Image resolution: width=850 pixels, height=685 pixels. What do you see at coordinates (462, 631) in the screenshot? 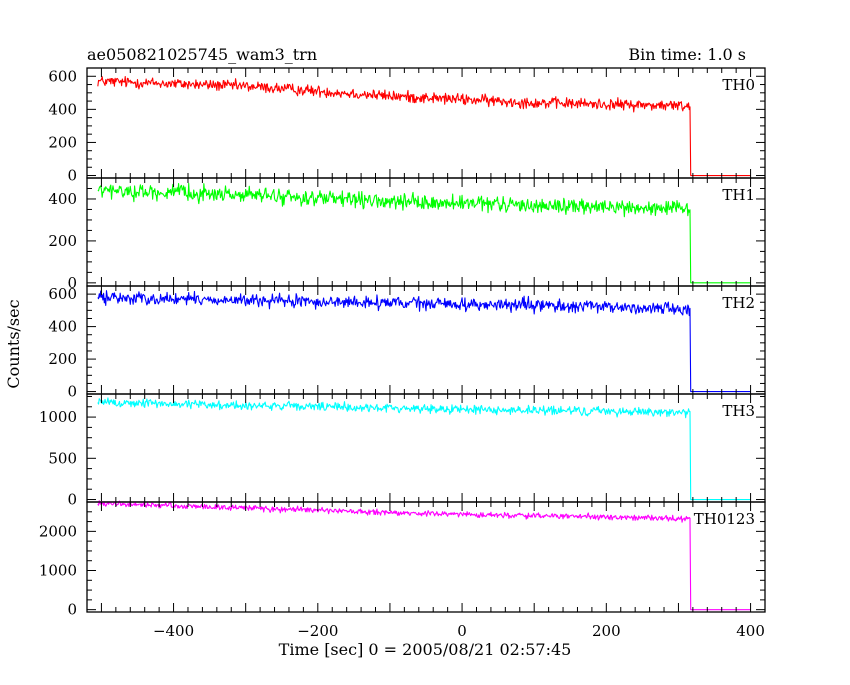
I see `x-tick-label: 0` at bounding box center [462, 631].